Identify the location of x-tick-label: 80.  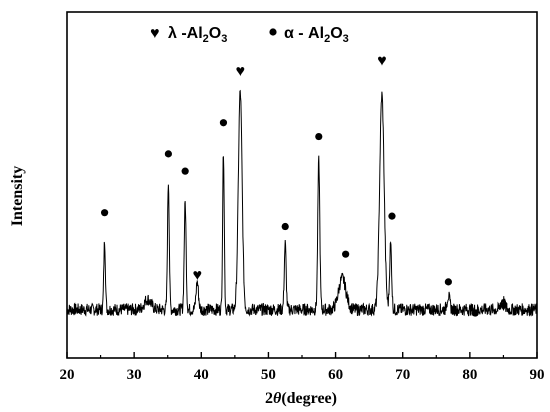
(469, 375).